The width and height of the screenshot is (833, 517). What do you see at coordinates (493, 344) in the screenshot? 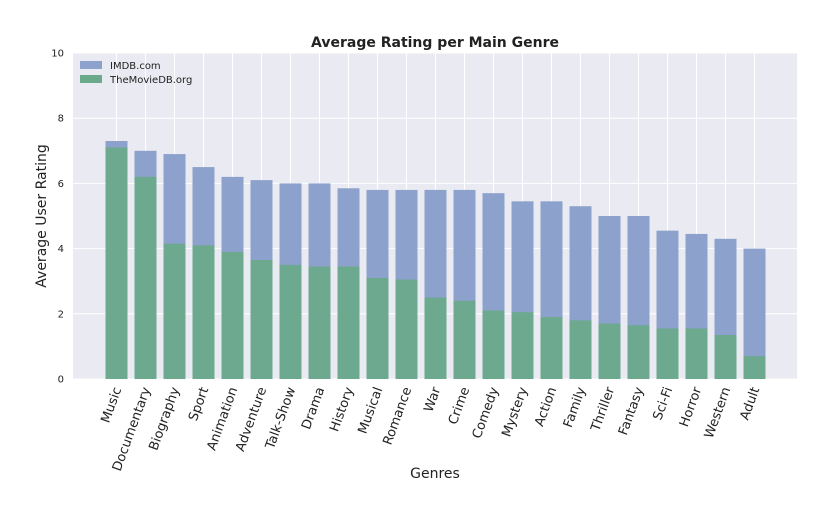
I see `bar-tmdb-comedy` at bounding box center [493, 344].